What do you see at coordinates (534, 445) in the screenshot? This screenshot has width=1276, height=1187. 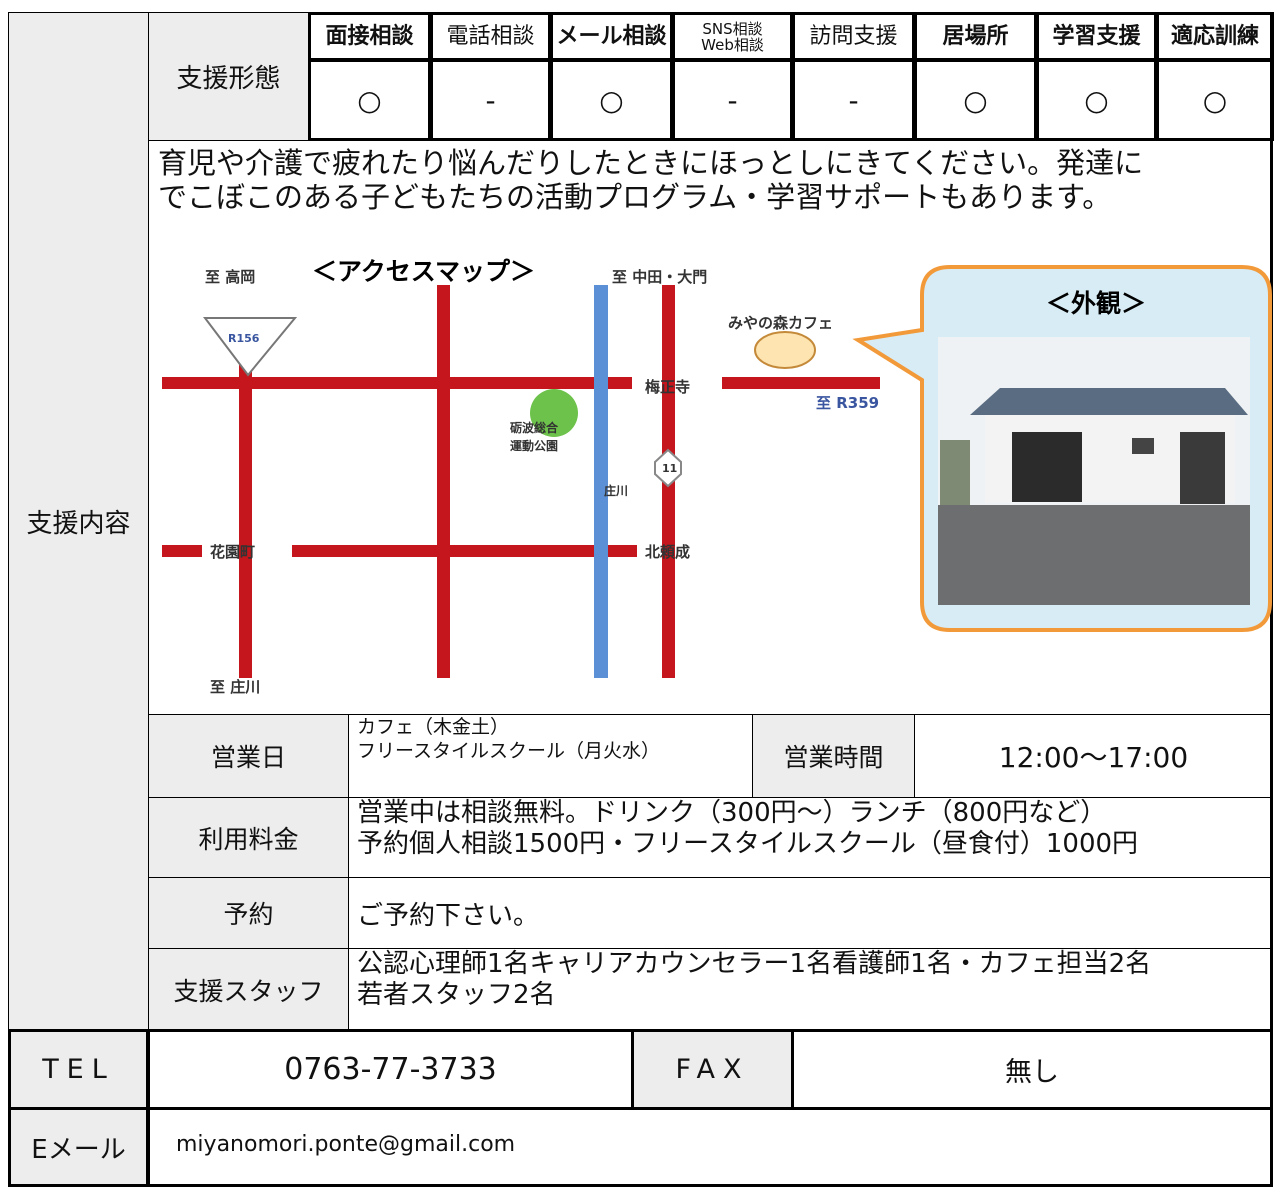 I see `map-label: 運動公園` at bounding box center [534, 445].